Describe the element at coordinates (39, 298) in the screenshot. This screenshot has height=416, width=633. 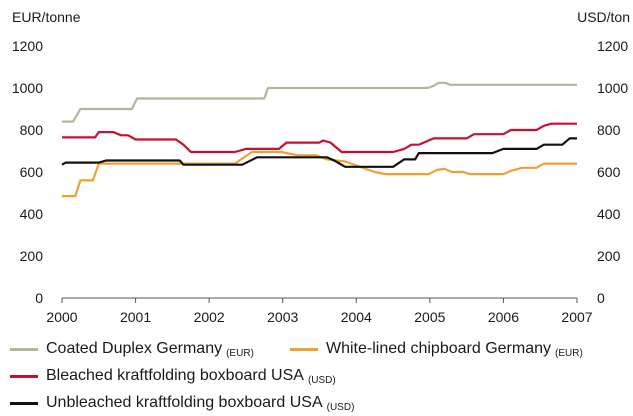
I see `y-tick-label-left: 0` at that location.